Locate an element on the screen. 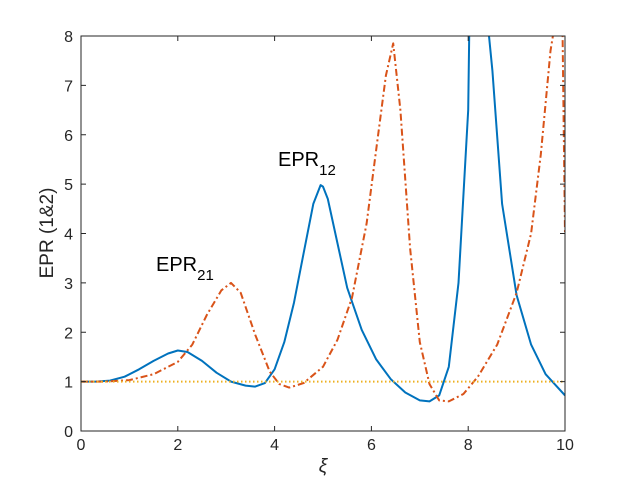  y-tick-label-8: 8 is located at coordinates (68, 37).